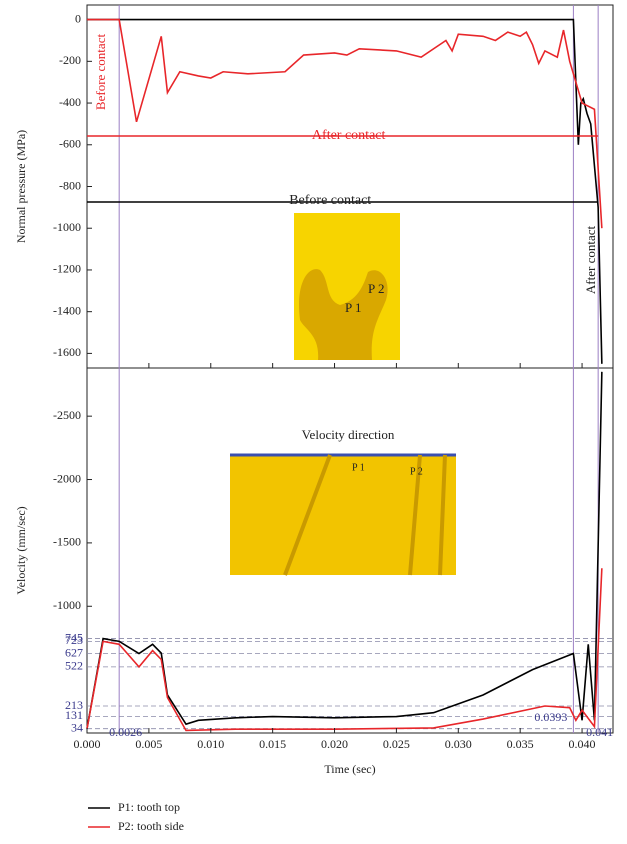 Image resolution: width=627 pixels, height=844 pixels. I want to click on y-tick-label: -2500, so click(67, 415).